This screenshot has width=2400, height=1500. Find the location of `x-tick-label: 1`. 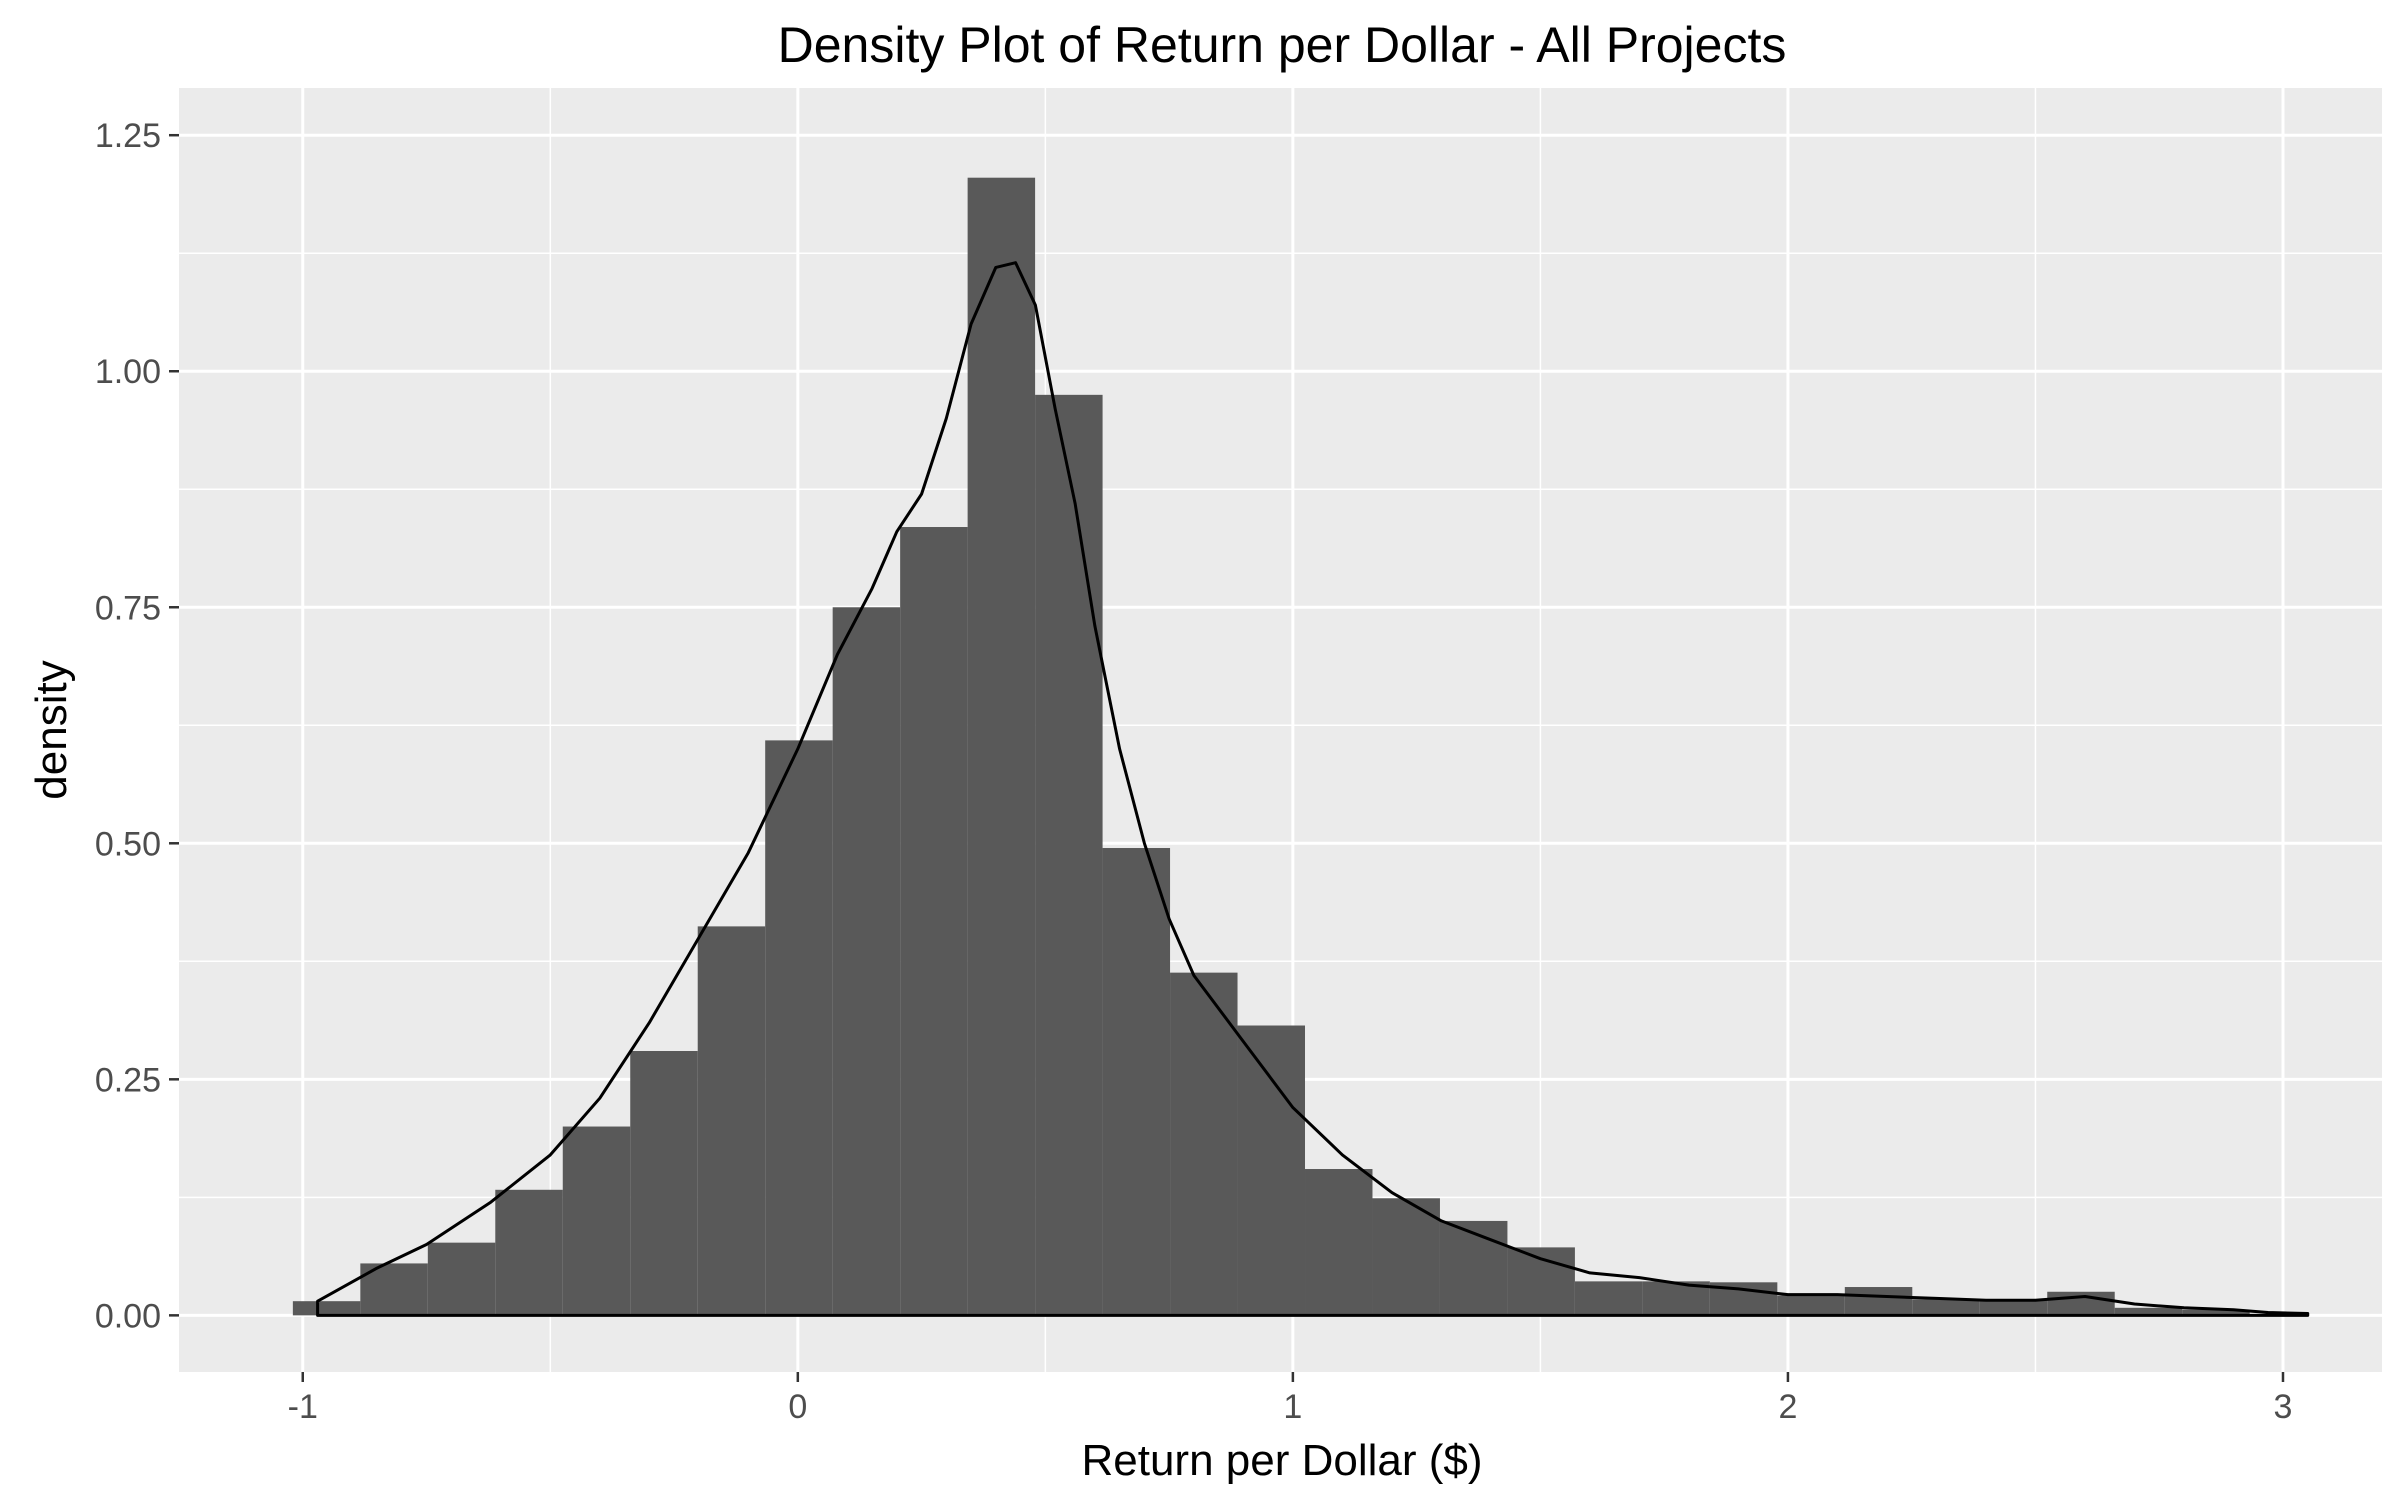

x-tick-label: 1 is located at coordinates (1292, 1407).